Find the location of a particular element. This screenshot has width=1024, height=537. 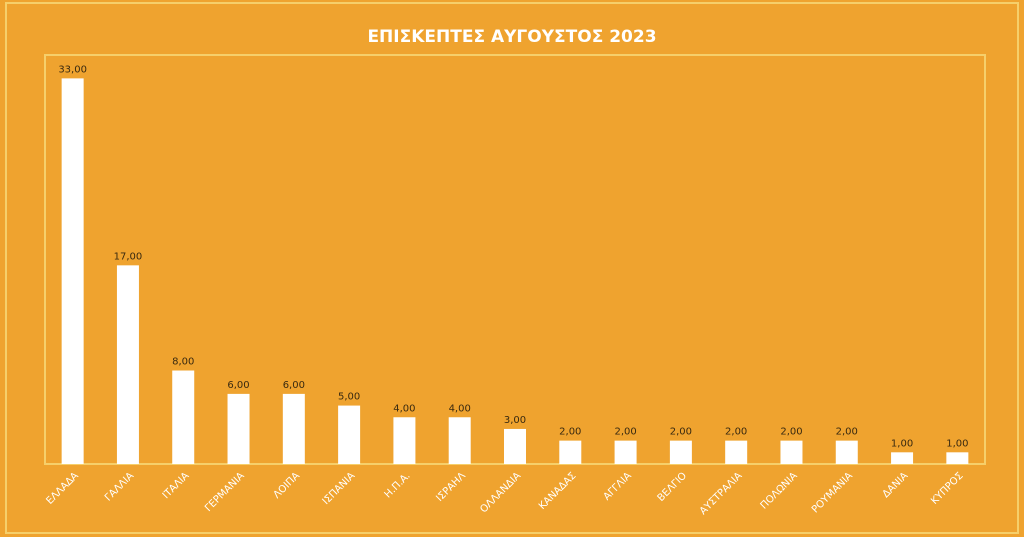

data-label: 5,00 is located at coordinates (349, 397).